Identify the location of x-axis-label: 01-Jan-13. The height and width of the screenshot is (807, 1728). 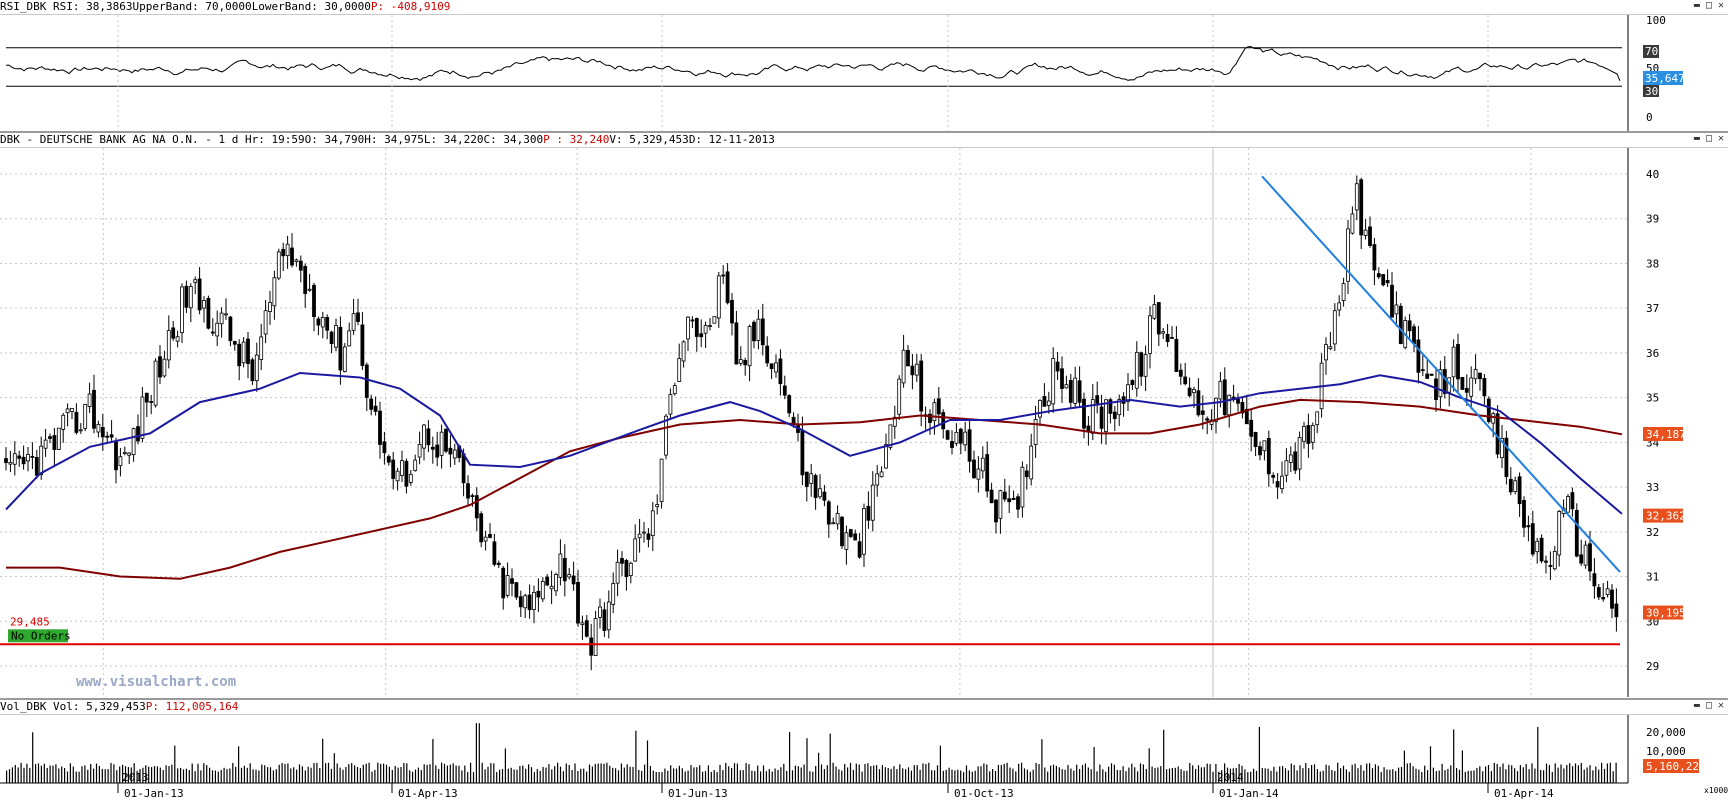
(154, 793).